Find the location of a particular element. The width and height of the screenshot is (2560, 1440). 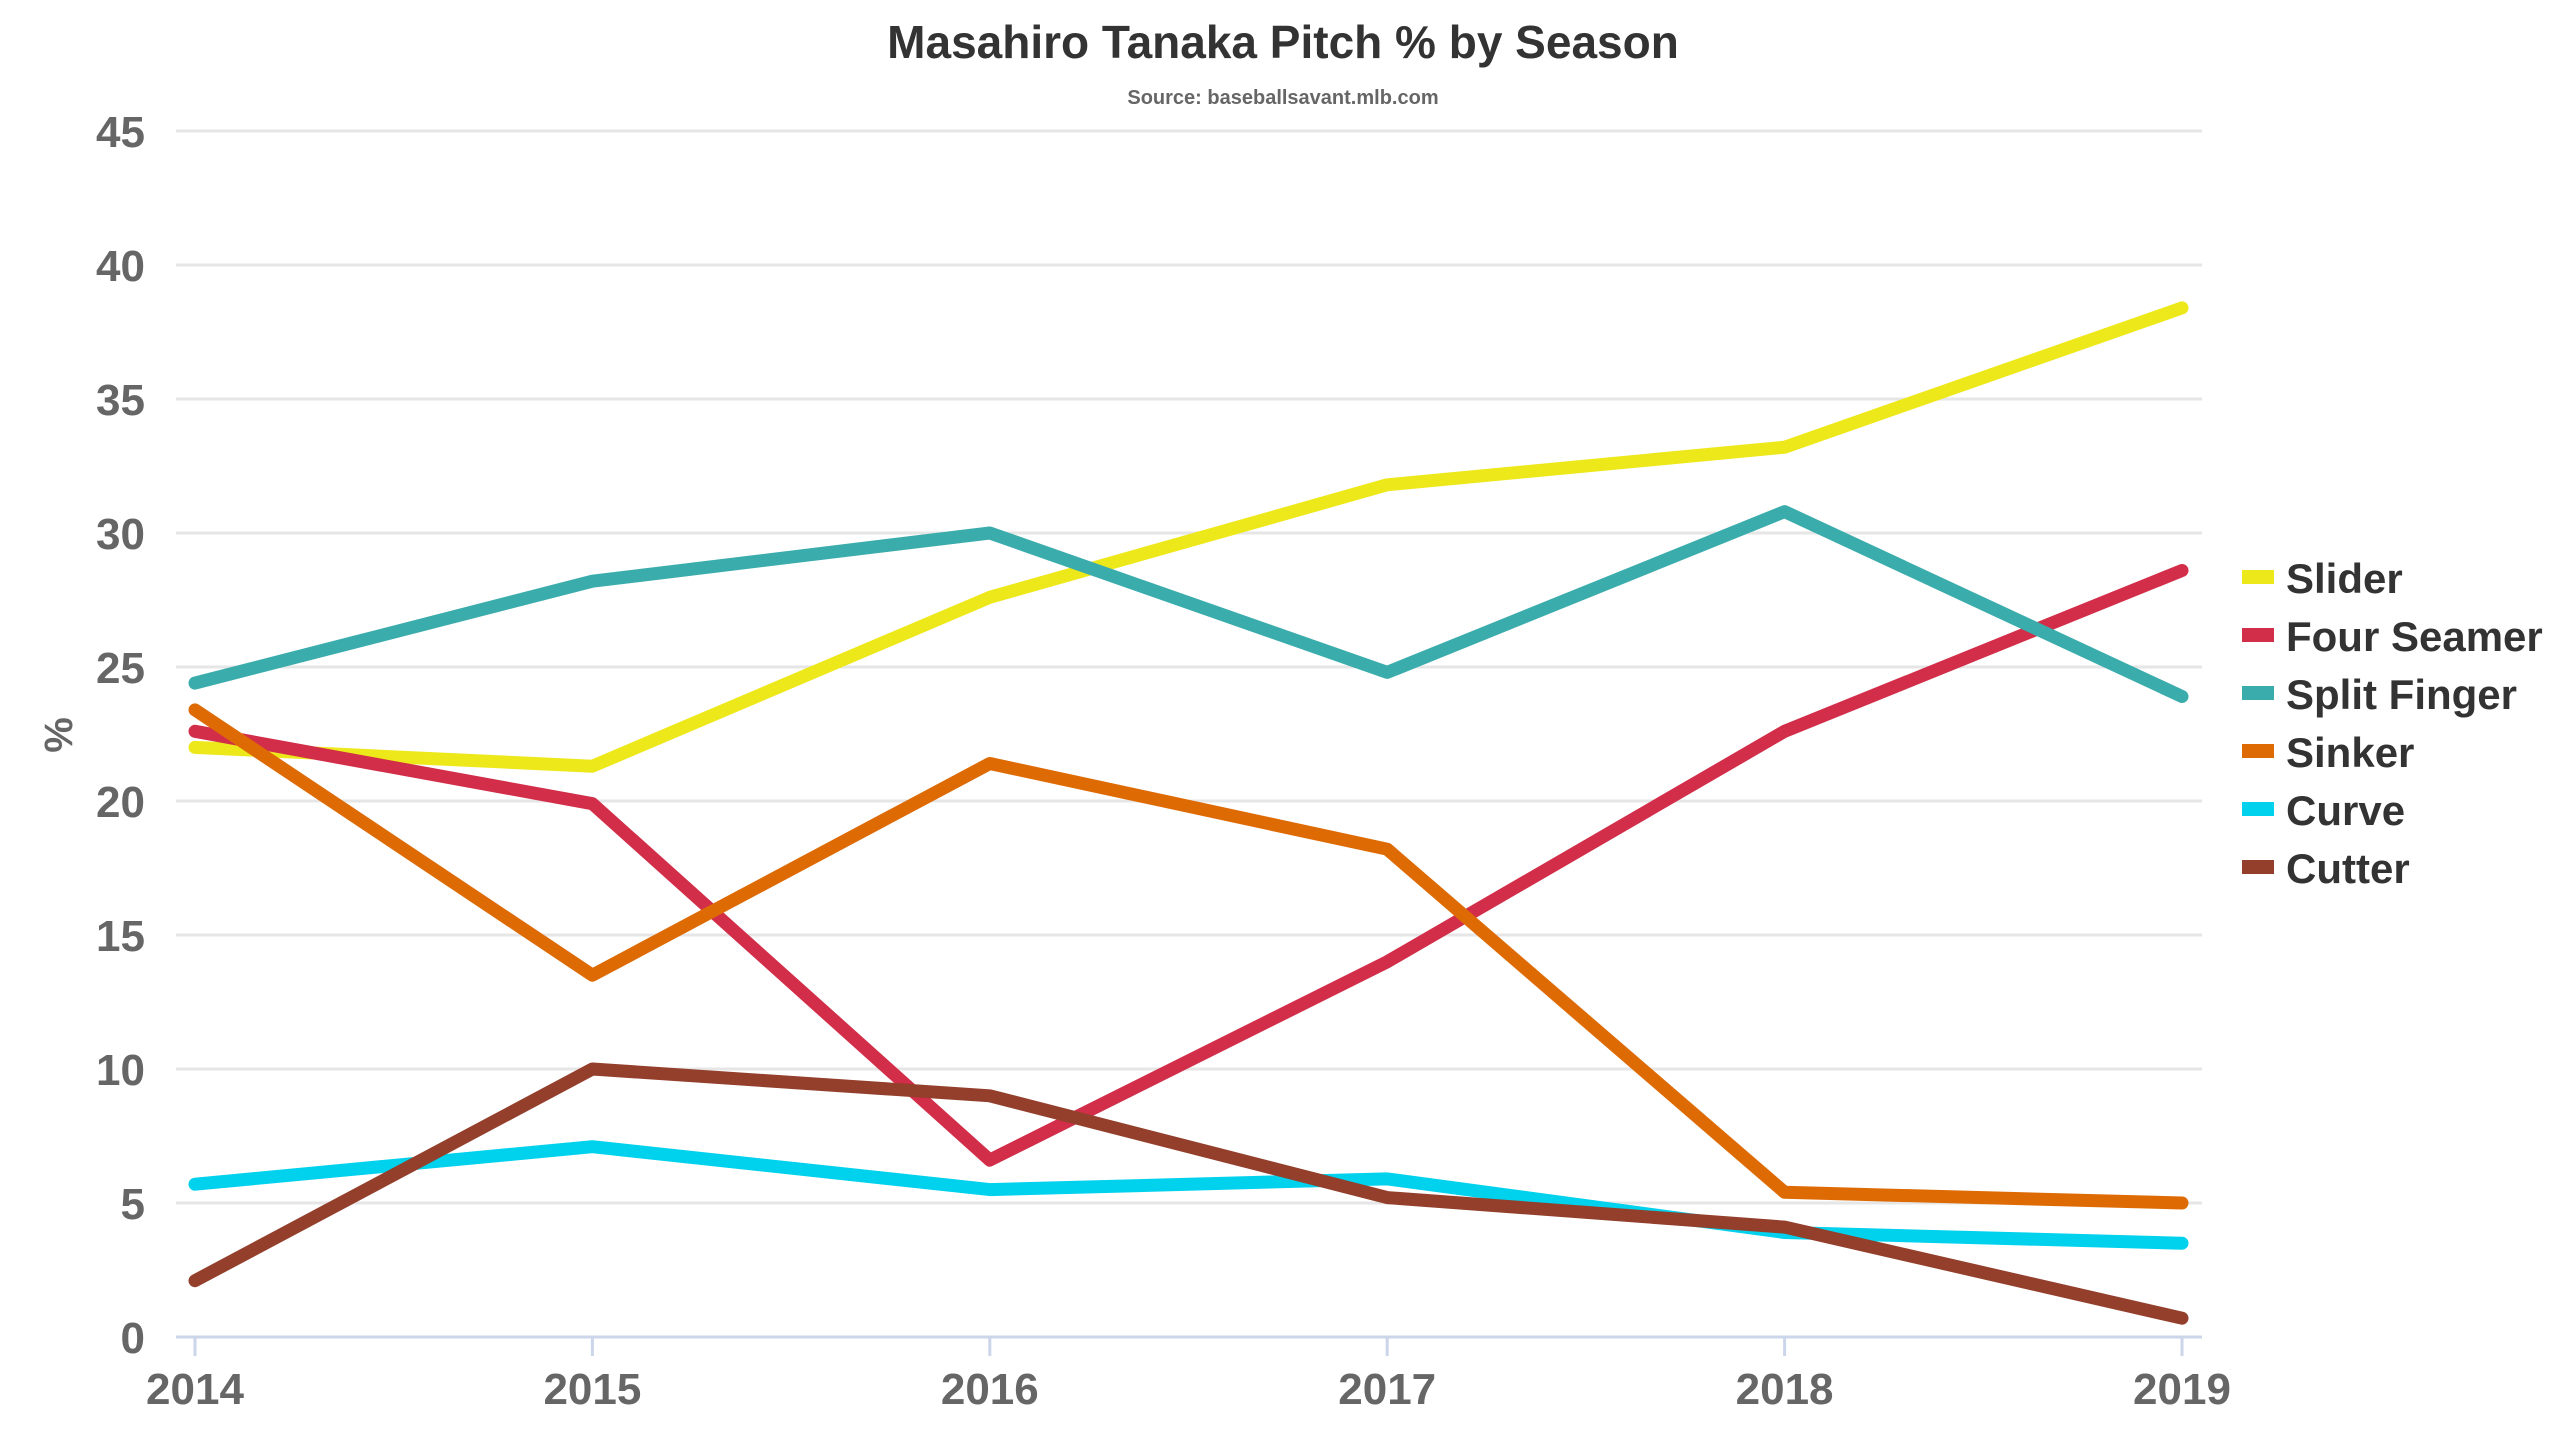

x-axis: 2014 2015 2016 2017 2018 2019 is located at coordinates (1188, 1374).